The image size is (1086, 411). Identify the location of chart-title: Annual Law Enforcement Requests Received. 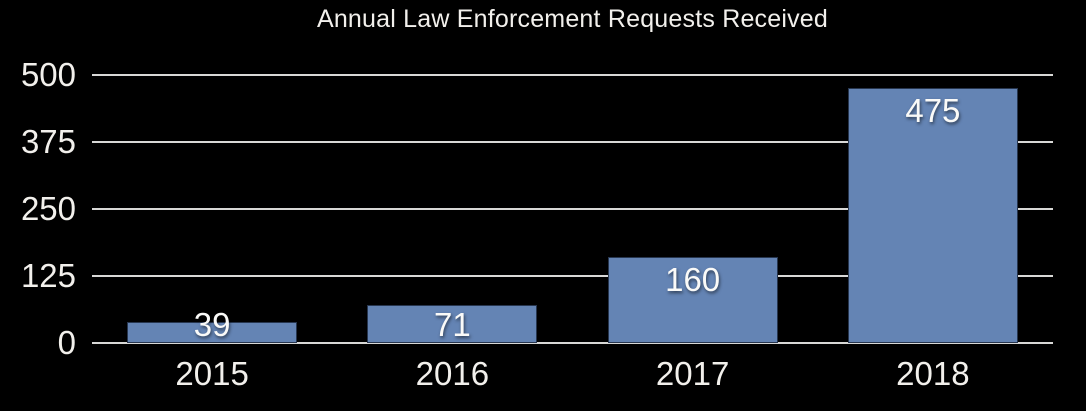
(572, 19).